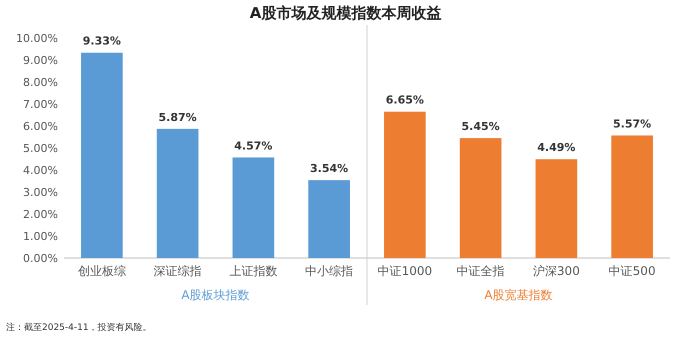 This screenshot has width=691, height=339. What do you see at coordinates (253, 271) in the screenshot?
I see `x-tick-label: 上证指数` at bounding box center [253, 271].